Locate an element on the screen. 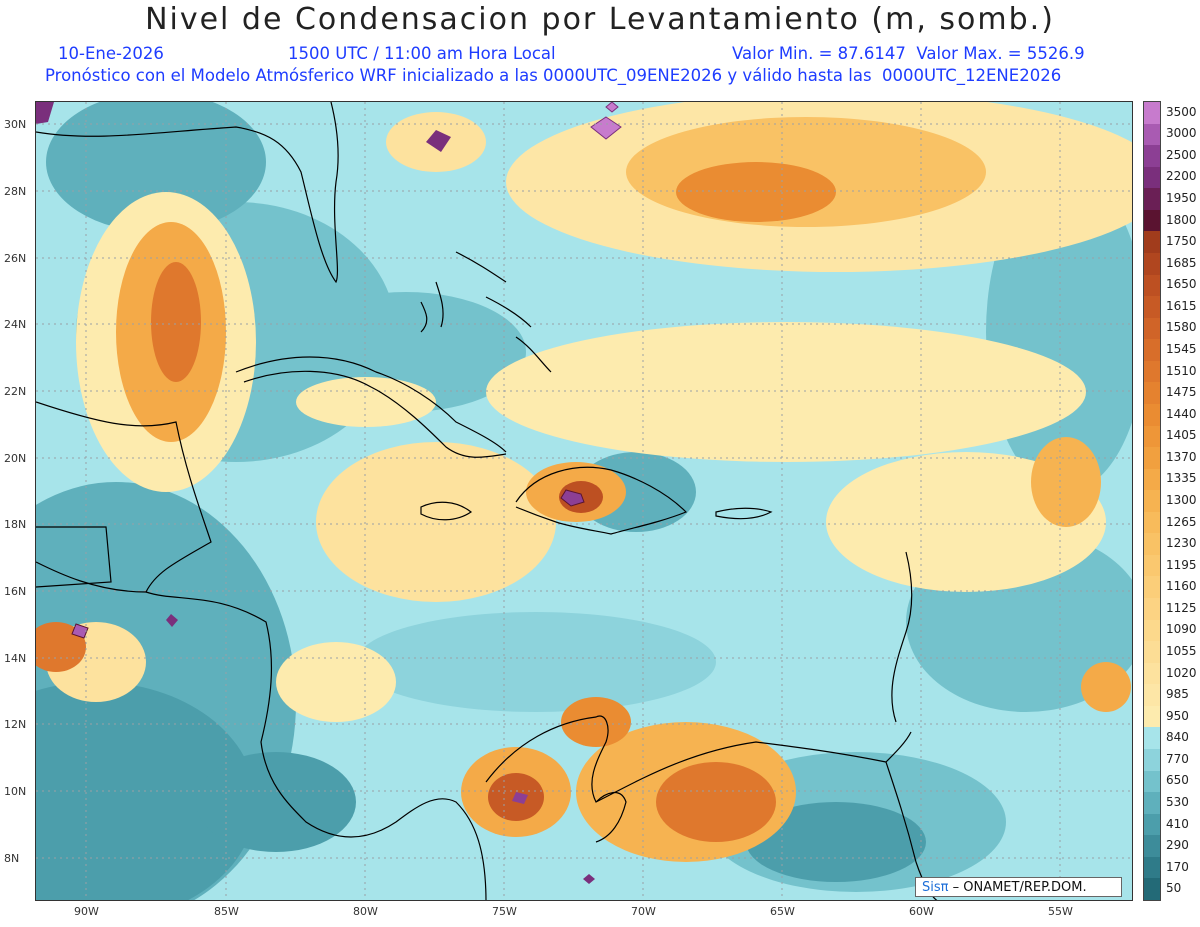  legend-label: 530 is located at coordinates (1177, 801).